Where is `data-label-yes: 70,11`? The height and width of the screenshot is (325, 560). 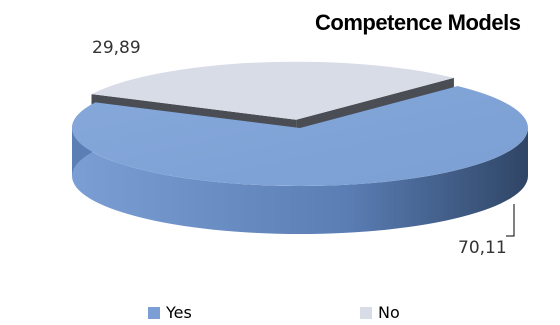
data-label-yes: 70,11 is located at coordinates (482, 248).